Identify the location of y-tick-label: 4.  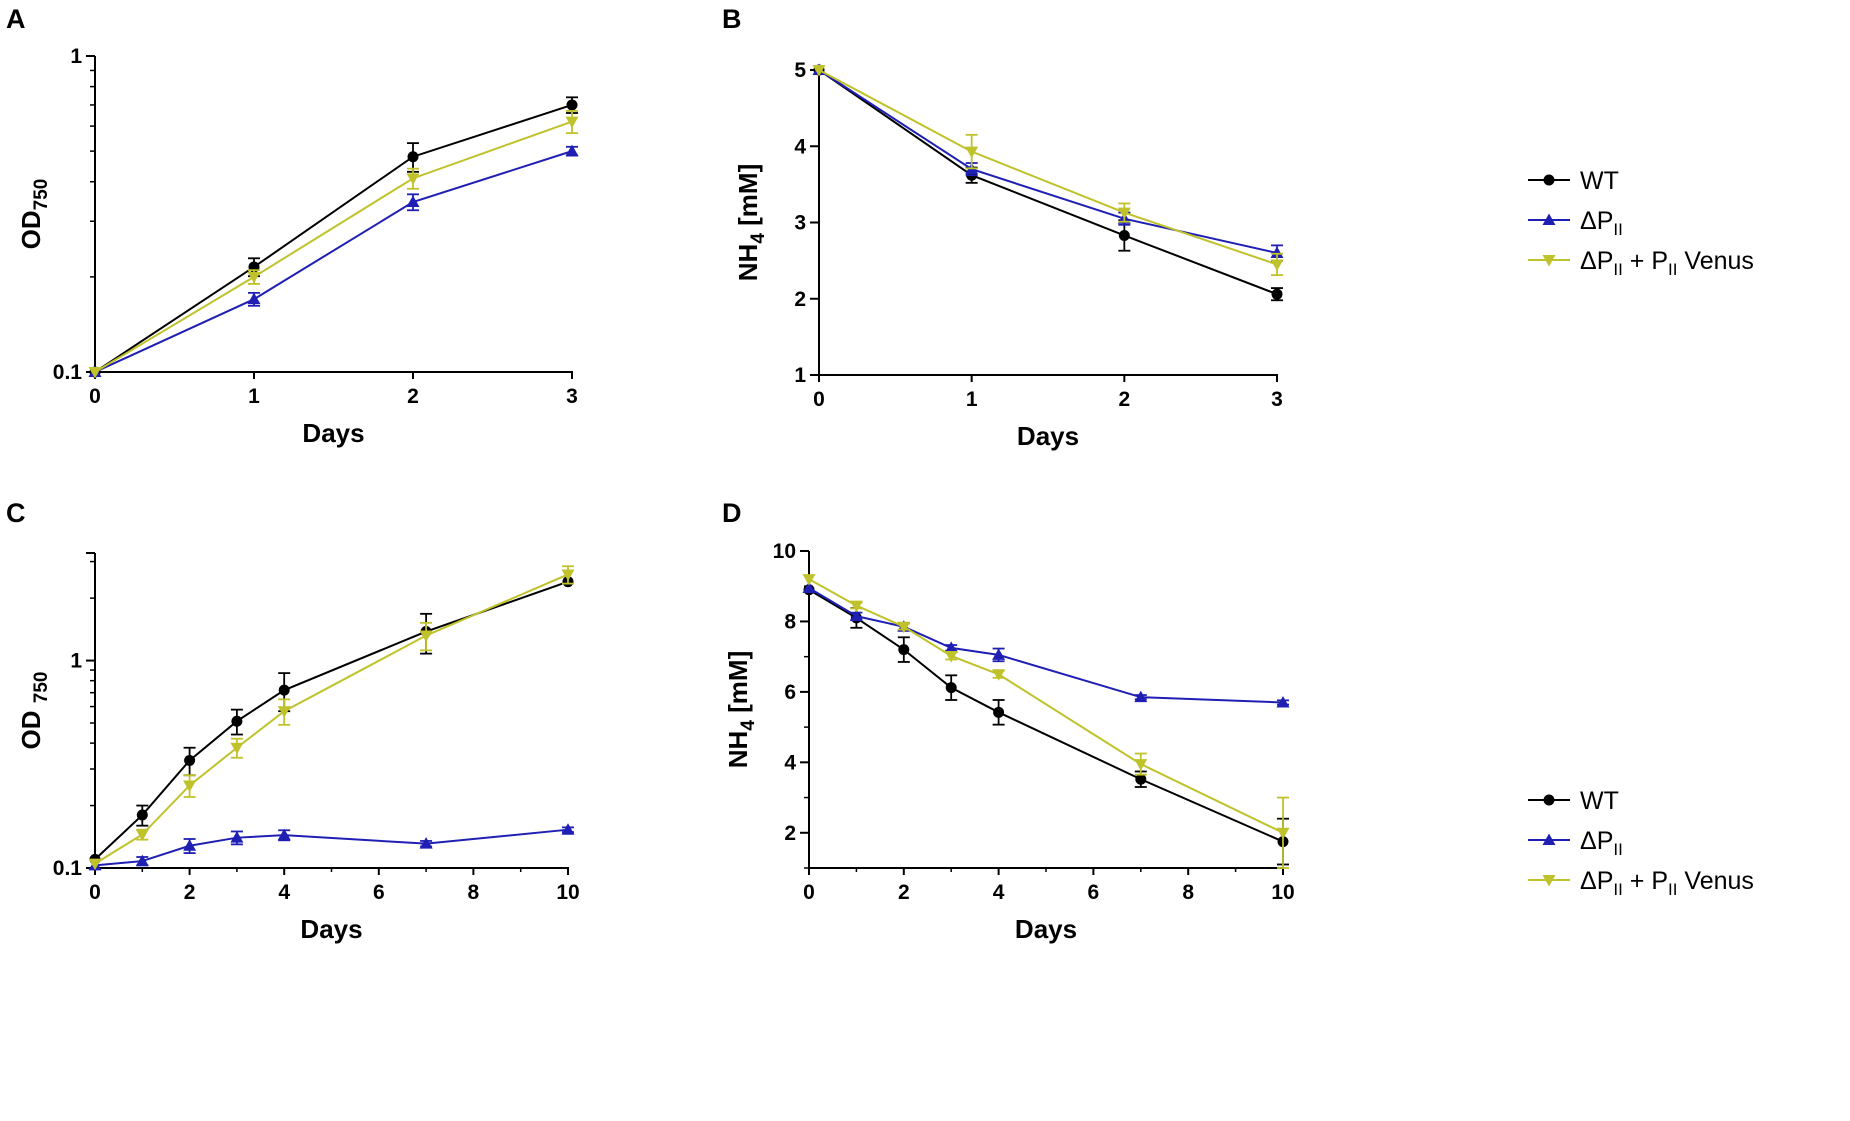
(800, 146).